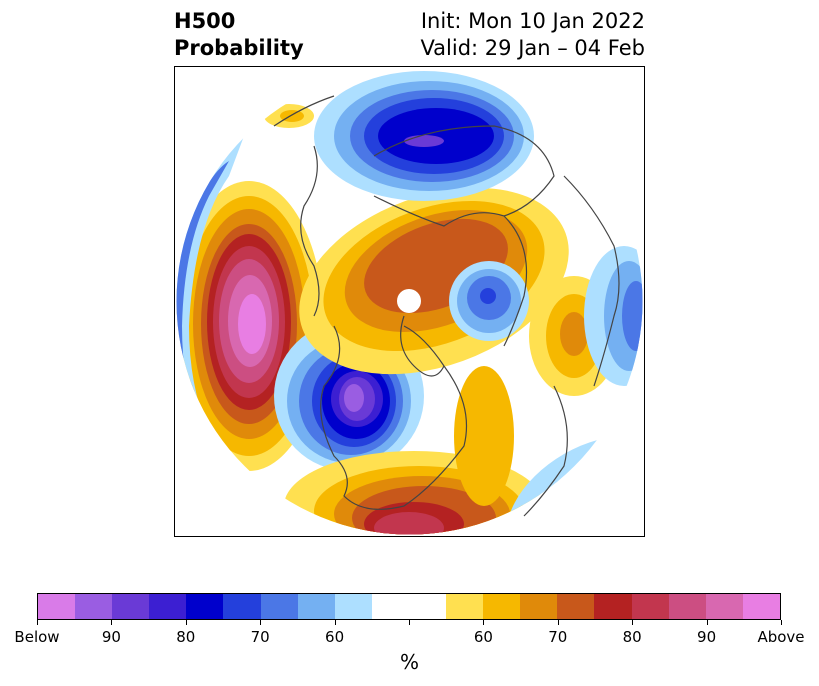 Image resolution: width=819 pixels, height=686 pixels. I want to click on map-variable: H500, so click(205, 21).